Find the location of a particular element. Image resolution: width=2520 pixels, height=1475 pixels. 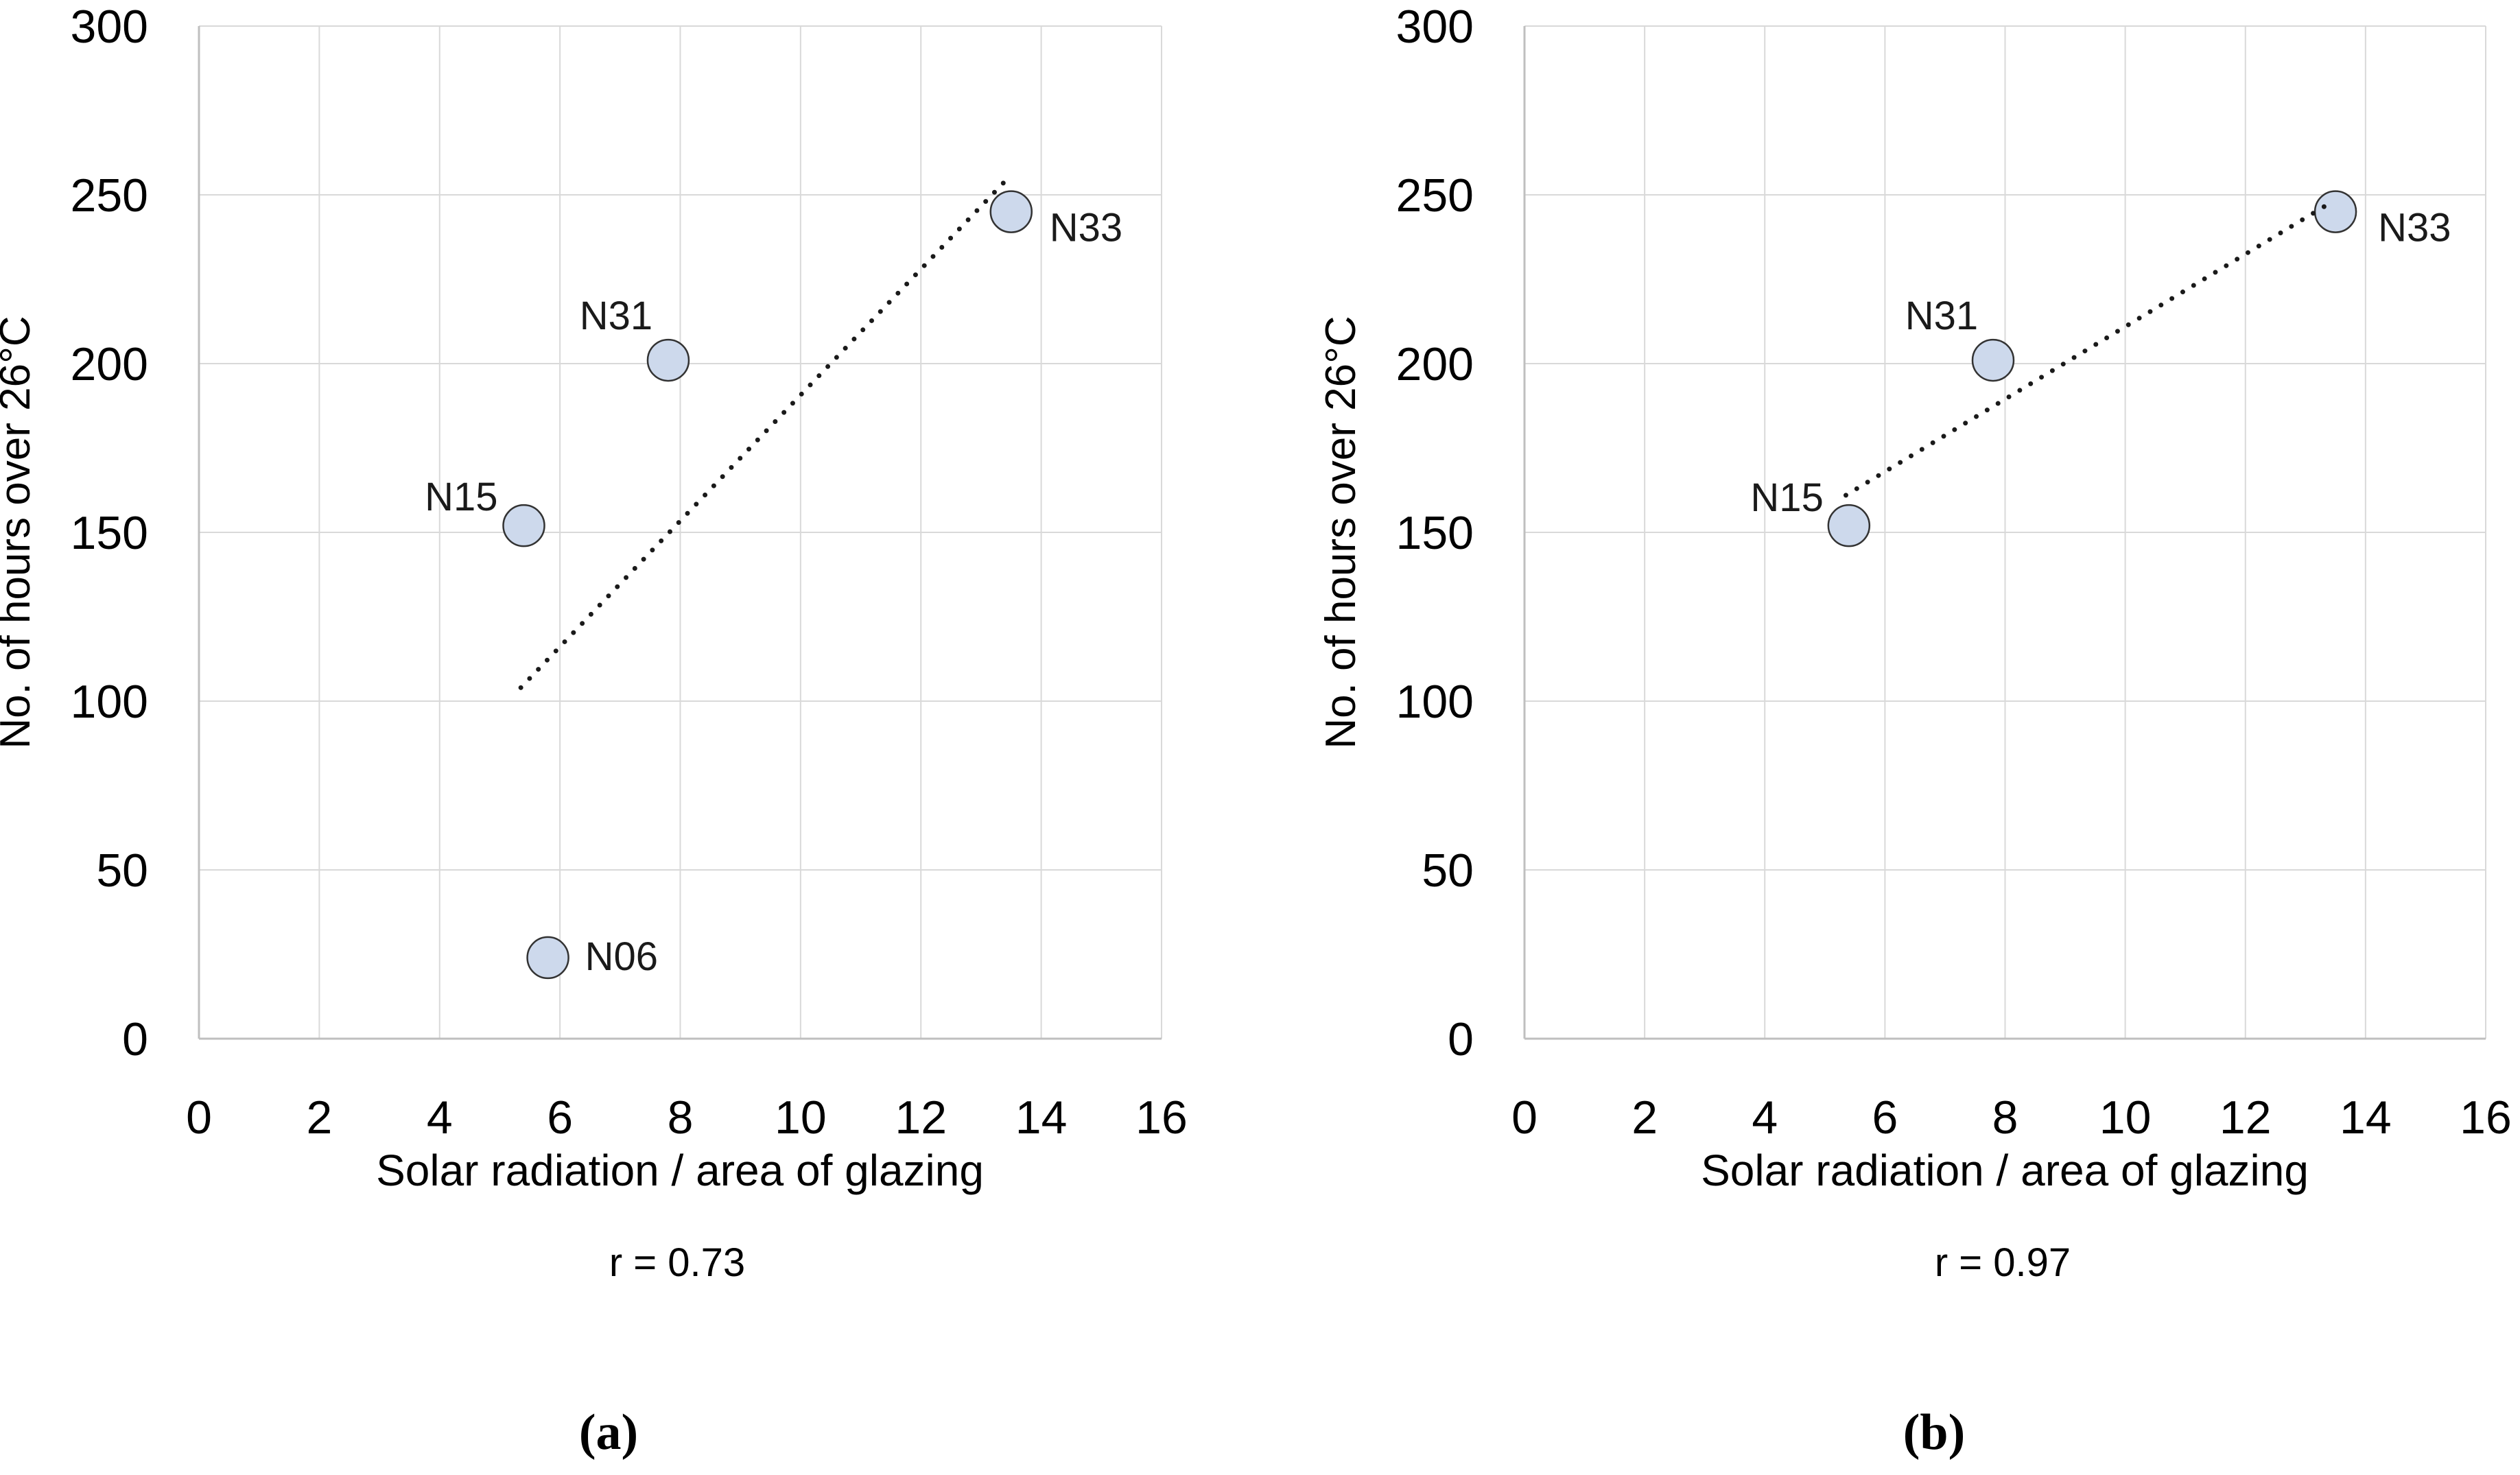

correlation-label-a: r = 0.73 is located at coordinates (677, 1262).